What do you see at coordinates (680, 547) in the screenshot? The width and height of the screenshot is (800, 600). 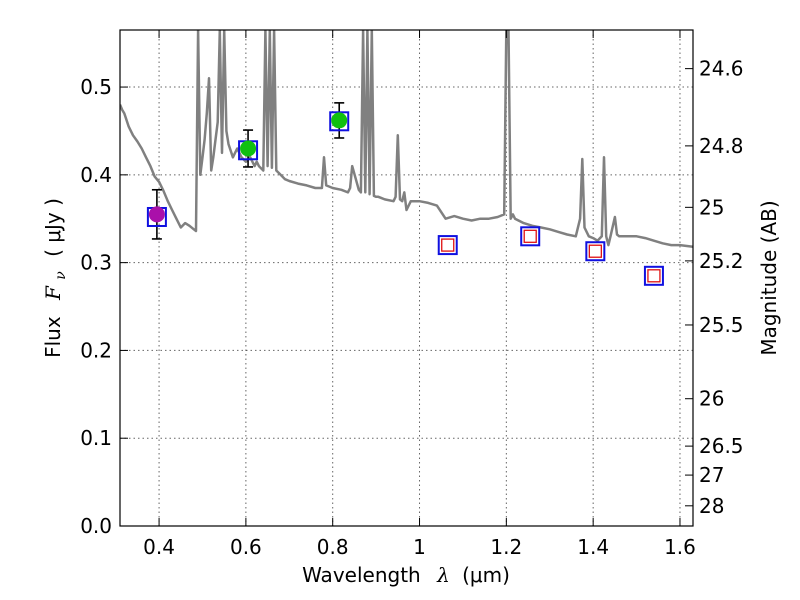 I see `x-tick-label: 1.6` at bounding box center [680, 547].